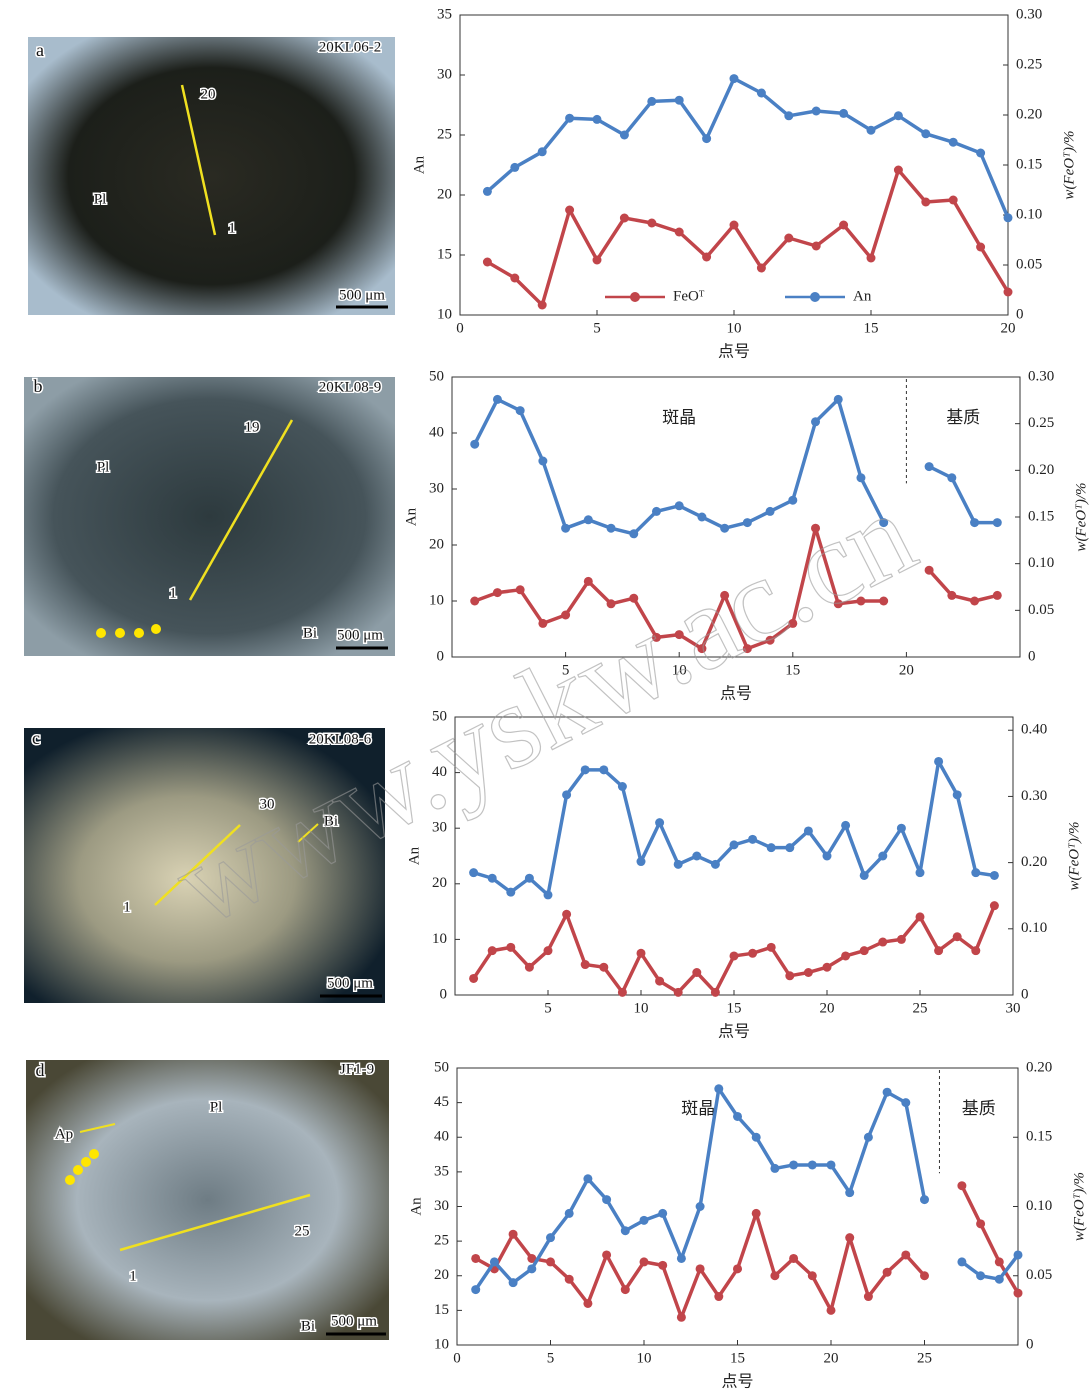 The width and height of the screenshot is (1089, 1400). I want to click on sample-id: 20KL08-6, so click(340, 739).